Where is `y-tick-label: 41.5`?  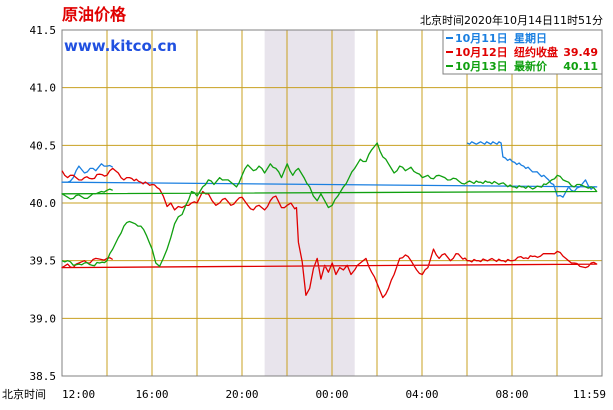
y-tick-label: 41.5 is located at coordinates (43, 30).